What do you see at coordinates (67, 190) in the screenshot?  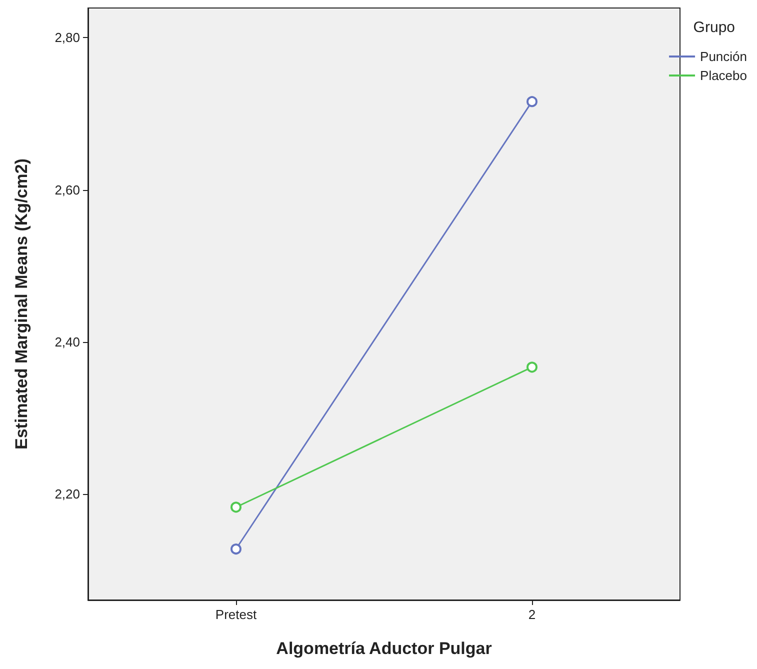 I see `y-tick-label: 2,60` at bounding box center [67, 190].